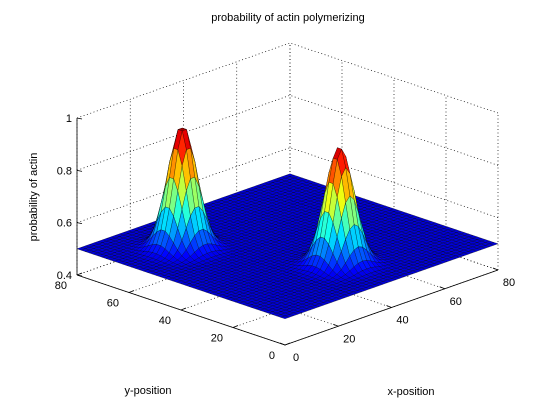 Image resolution: width=560 pixels, height=420 pixels. Describe the element at coordinates (69, 119) in the screenshot. I see `z-tick-label: 1` at that location.